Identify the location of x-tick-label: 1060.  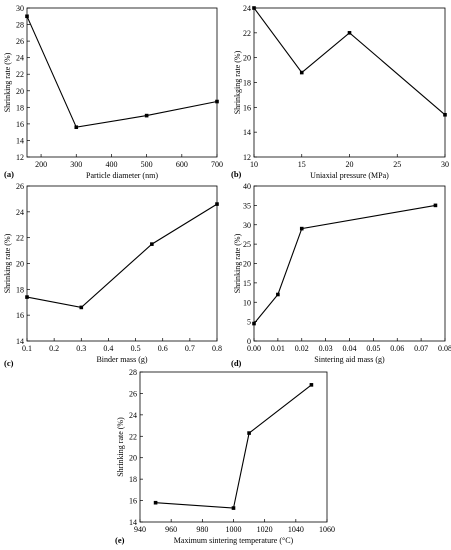
(327, 529).